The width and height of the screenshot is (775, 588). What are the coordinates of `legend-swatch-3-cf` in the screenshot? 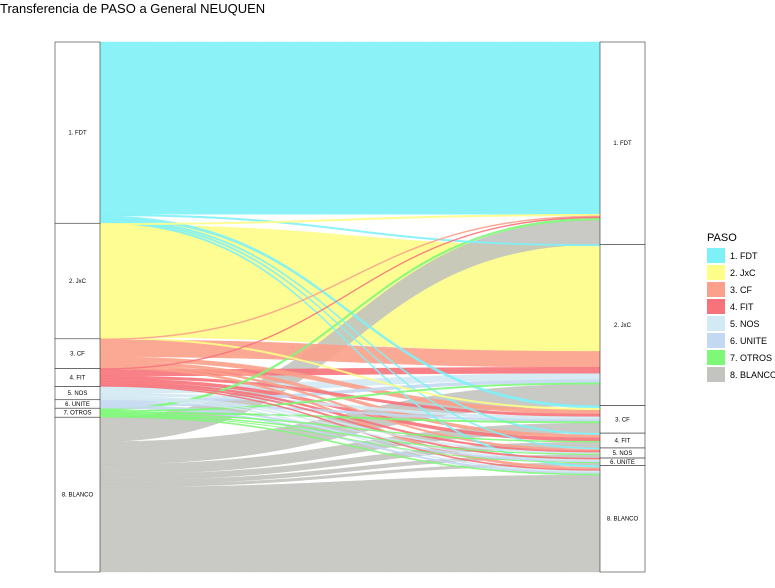 It's located at (716, 289).